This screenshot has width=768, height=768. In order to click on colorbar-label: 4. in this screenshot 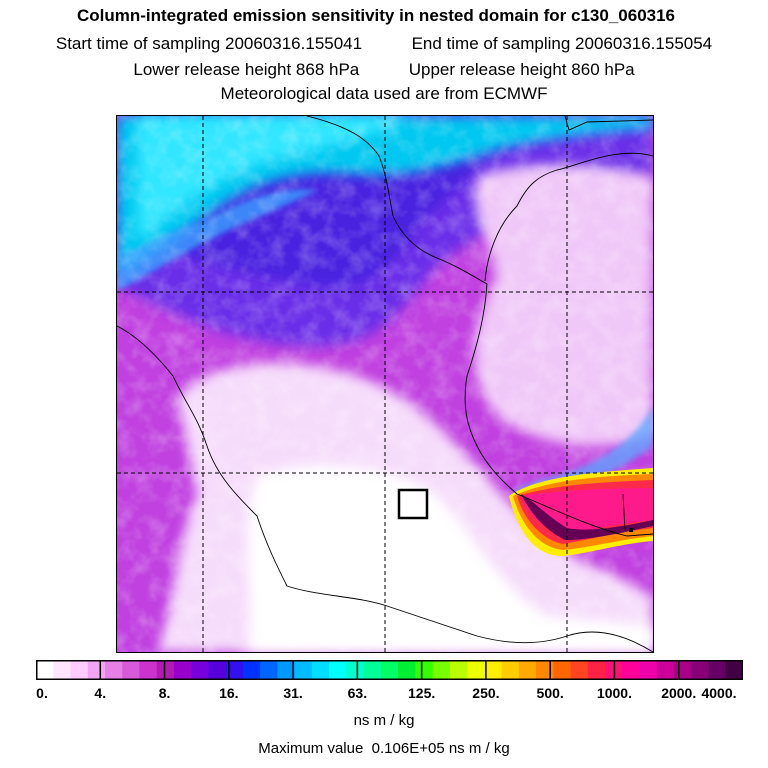, I will do `click(100, 693)`.